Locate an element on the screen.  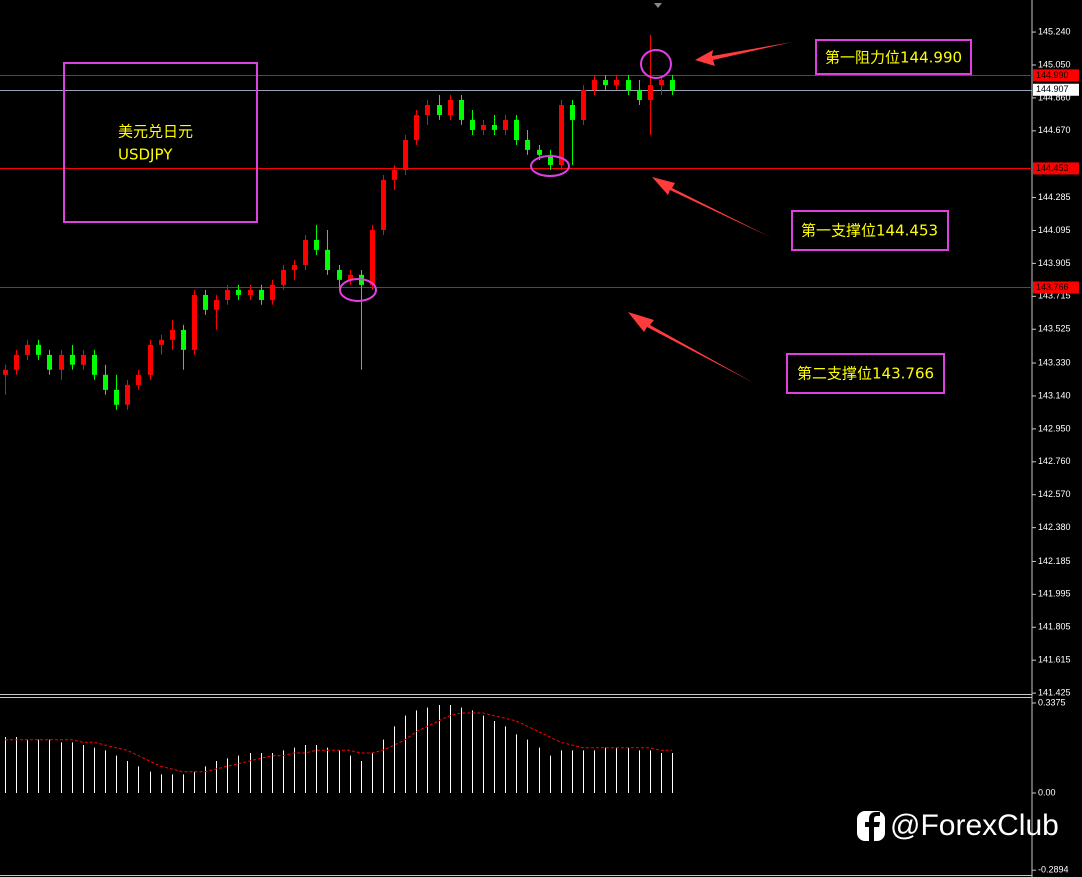
y-tick-label: 142.760 is located at coordinates (1054, 461).